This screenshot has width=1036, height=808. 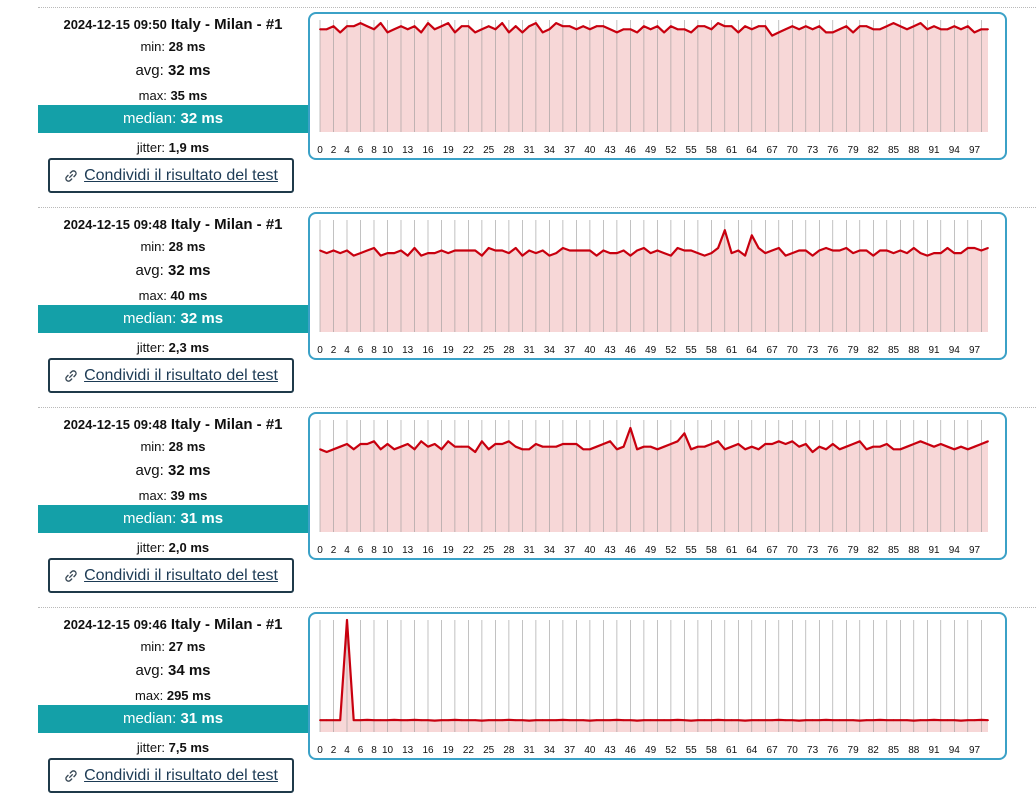 I want to click on avg-stat: avg: 34 ms, so click(x=173, y=670).